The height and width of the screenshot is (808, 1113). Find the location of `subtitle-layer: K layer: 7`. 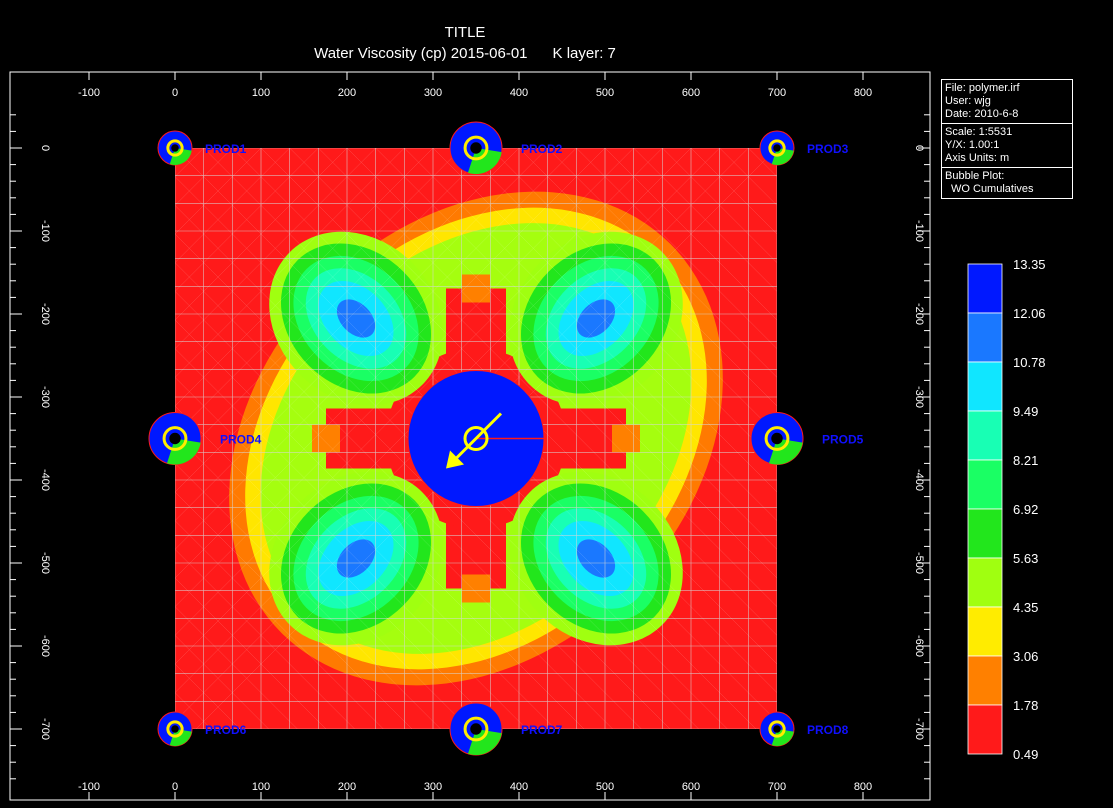

subtitle-layer: K layer: 7 is located at coordinates (584, 53).